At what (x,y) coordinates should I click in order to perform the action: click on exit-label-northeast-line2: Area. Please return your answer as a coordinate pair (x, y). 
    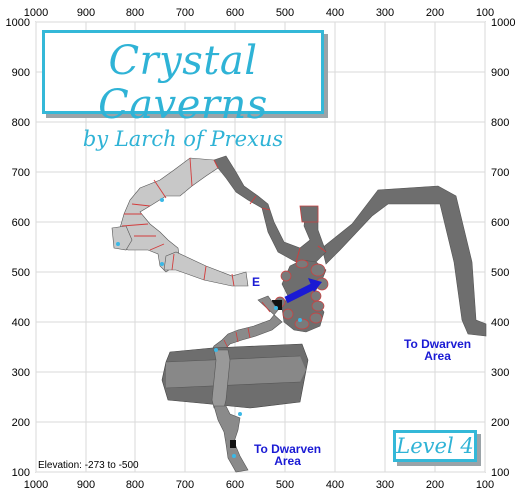
    Looking at the image, I should click on (437, 356).